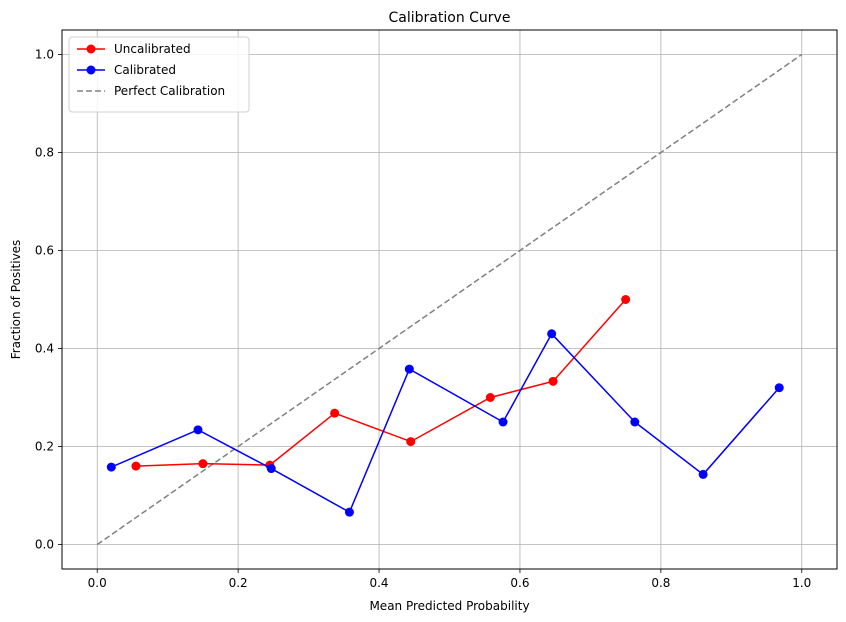 The height and width of the screenshot is (622, 846). What do you see at coordinates (660, 583) in the screenshot?
I see `x-tick-label: 0.8` at bounding box center [660, 583].